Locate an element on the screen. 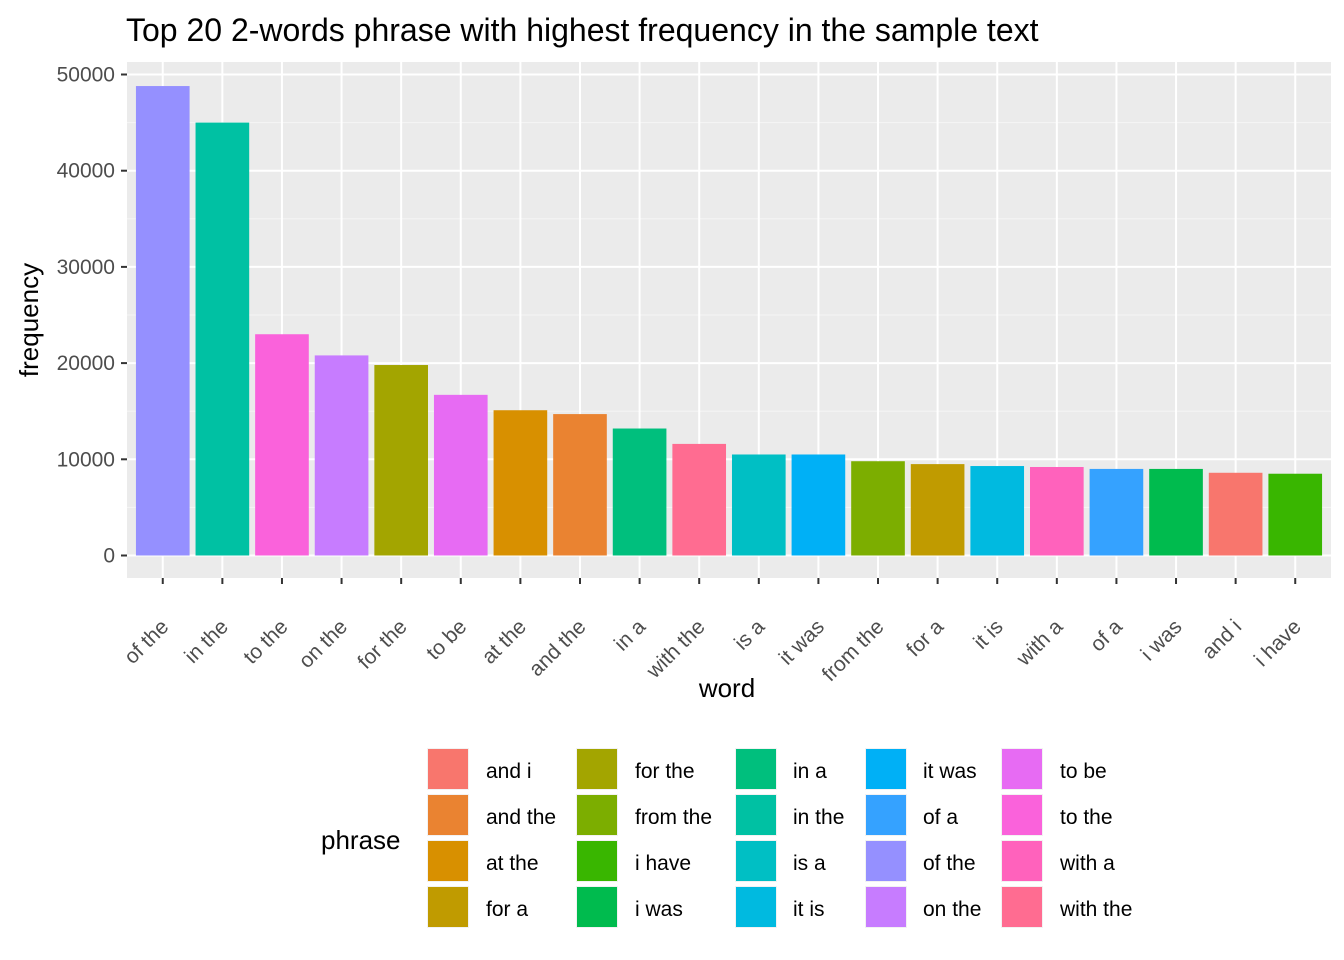  y-tick-label: 20000 is located at coordinates (86, 363).